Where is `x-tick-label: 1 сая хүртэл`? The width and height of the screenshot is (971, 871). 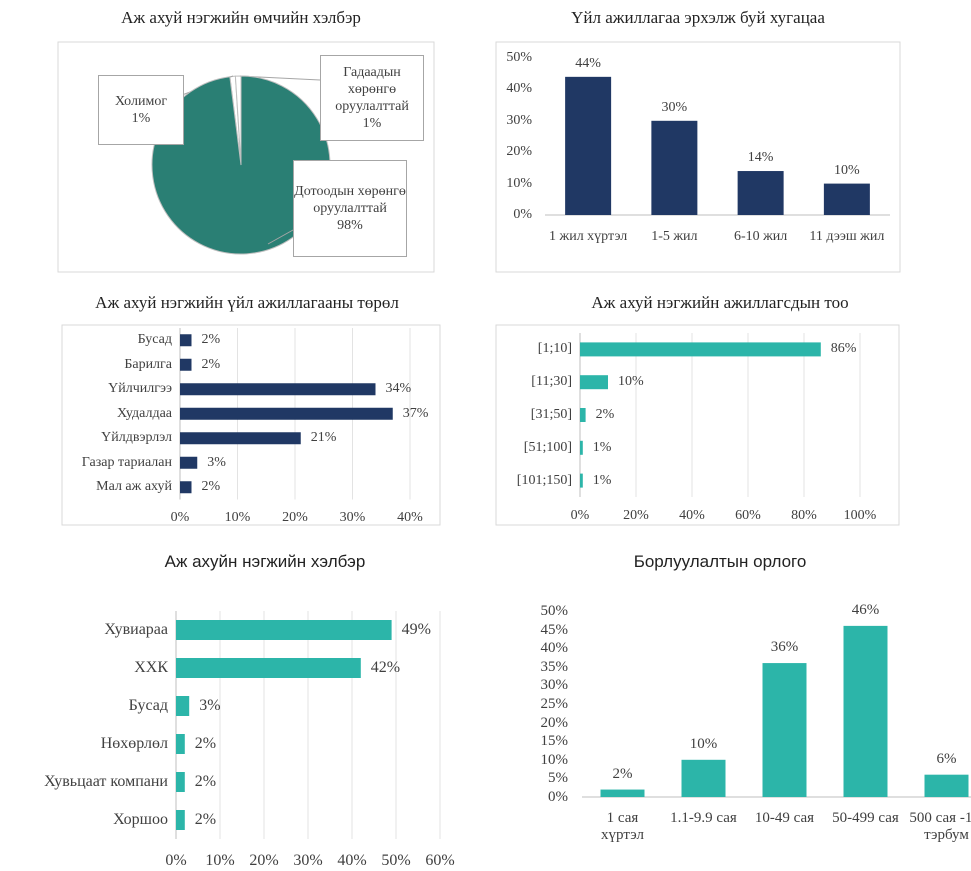 x-tick-label: 1 сая хүртэл is located at coordinates (622, 826).